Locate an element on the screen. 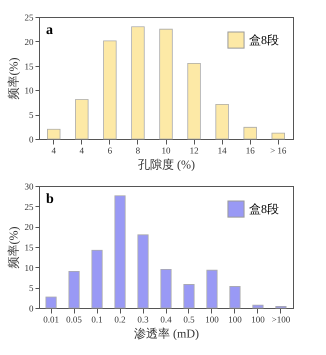 The height and width of the screenshot is (355, 326). annotation: b is located at coordinates (50, 199).